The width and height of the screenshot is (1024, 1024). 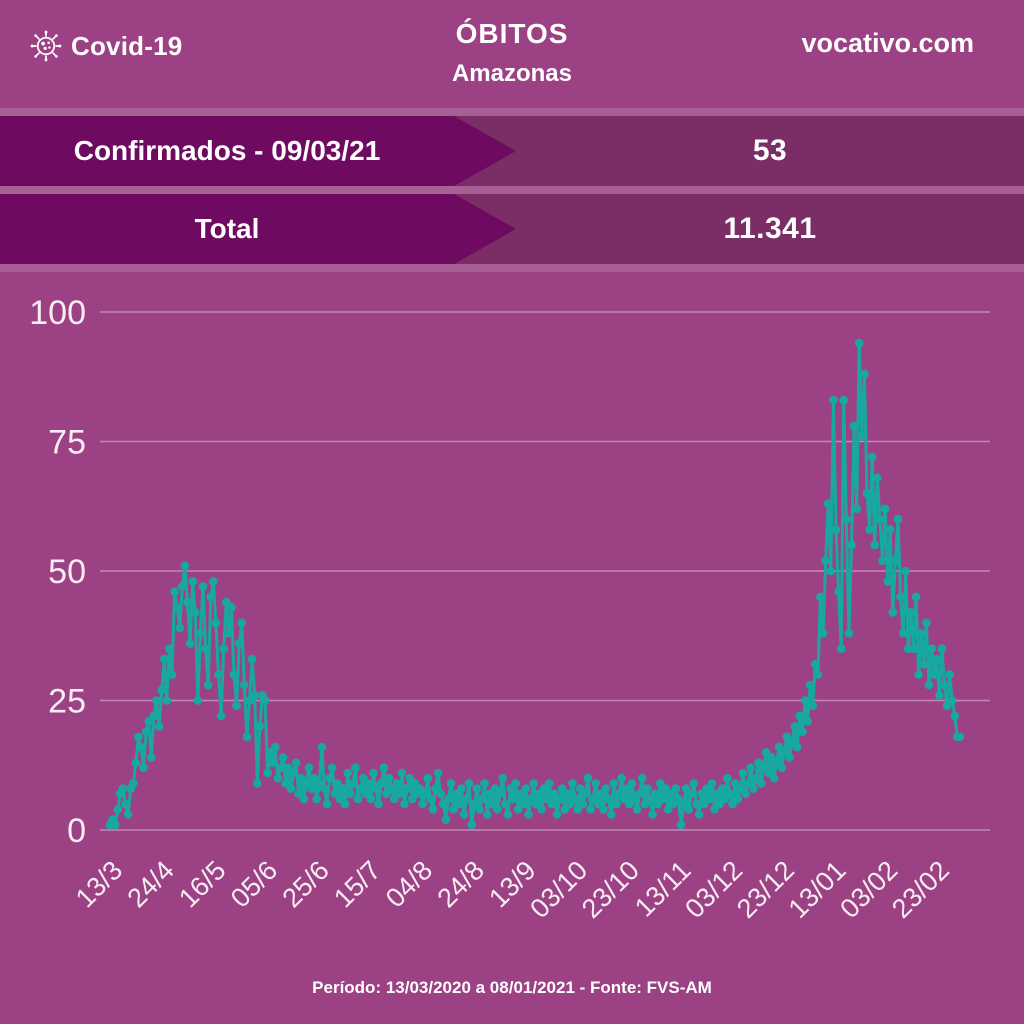 What do you see at coordinates (512, 73) in the screenshot?
I see `page-subtitle: Amazonas` at bounding box center [512, 73].